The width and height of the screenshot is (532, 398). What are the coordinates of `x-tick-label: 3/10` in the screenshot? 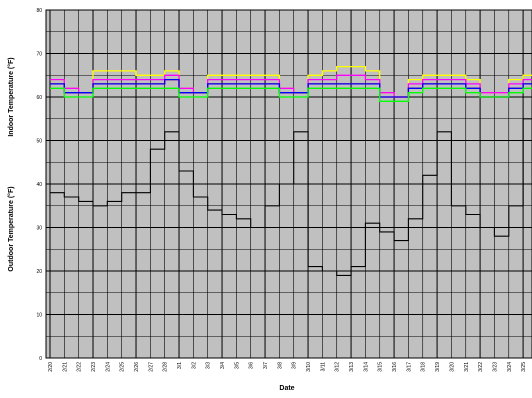 It's located at (309, 367).